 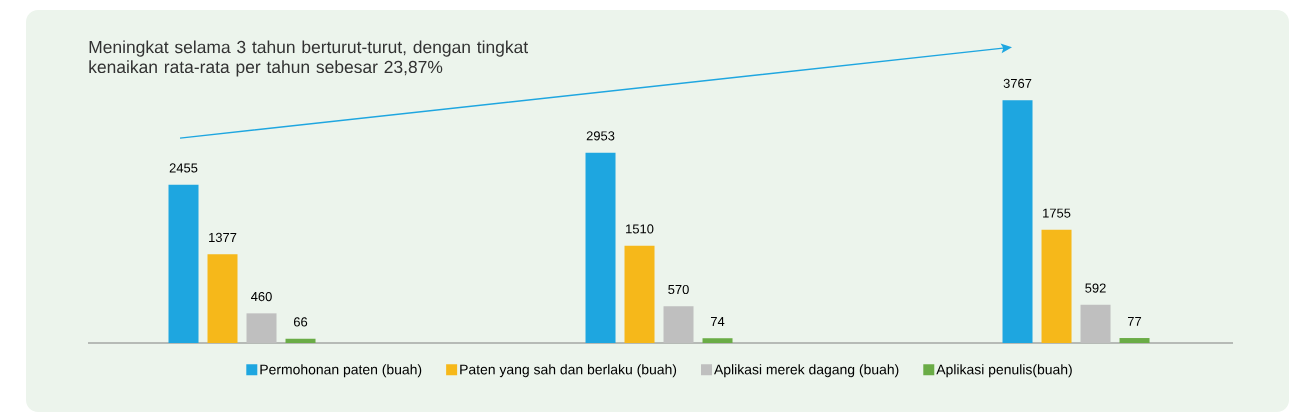 I want to click on data-label: 74, so click(x=717, y=322).